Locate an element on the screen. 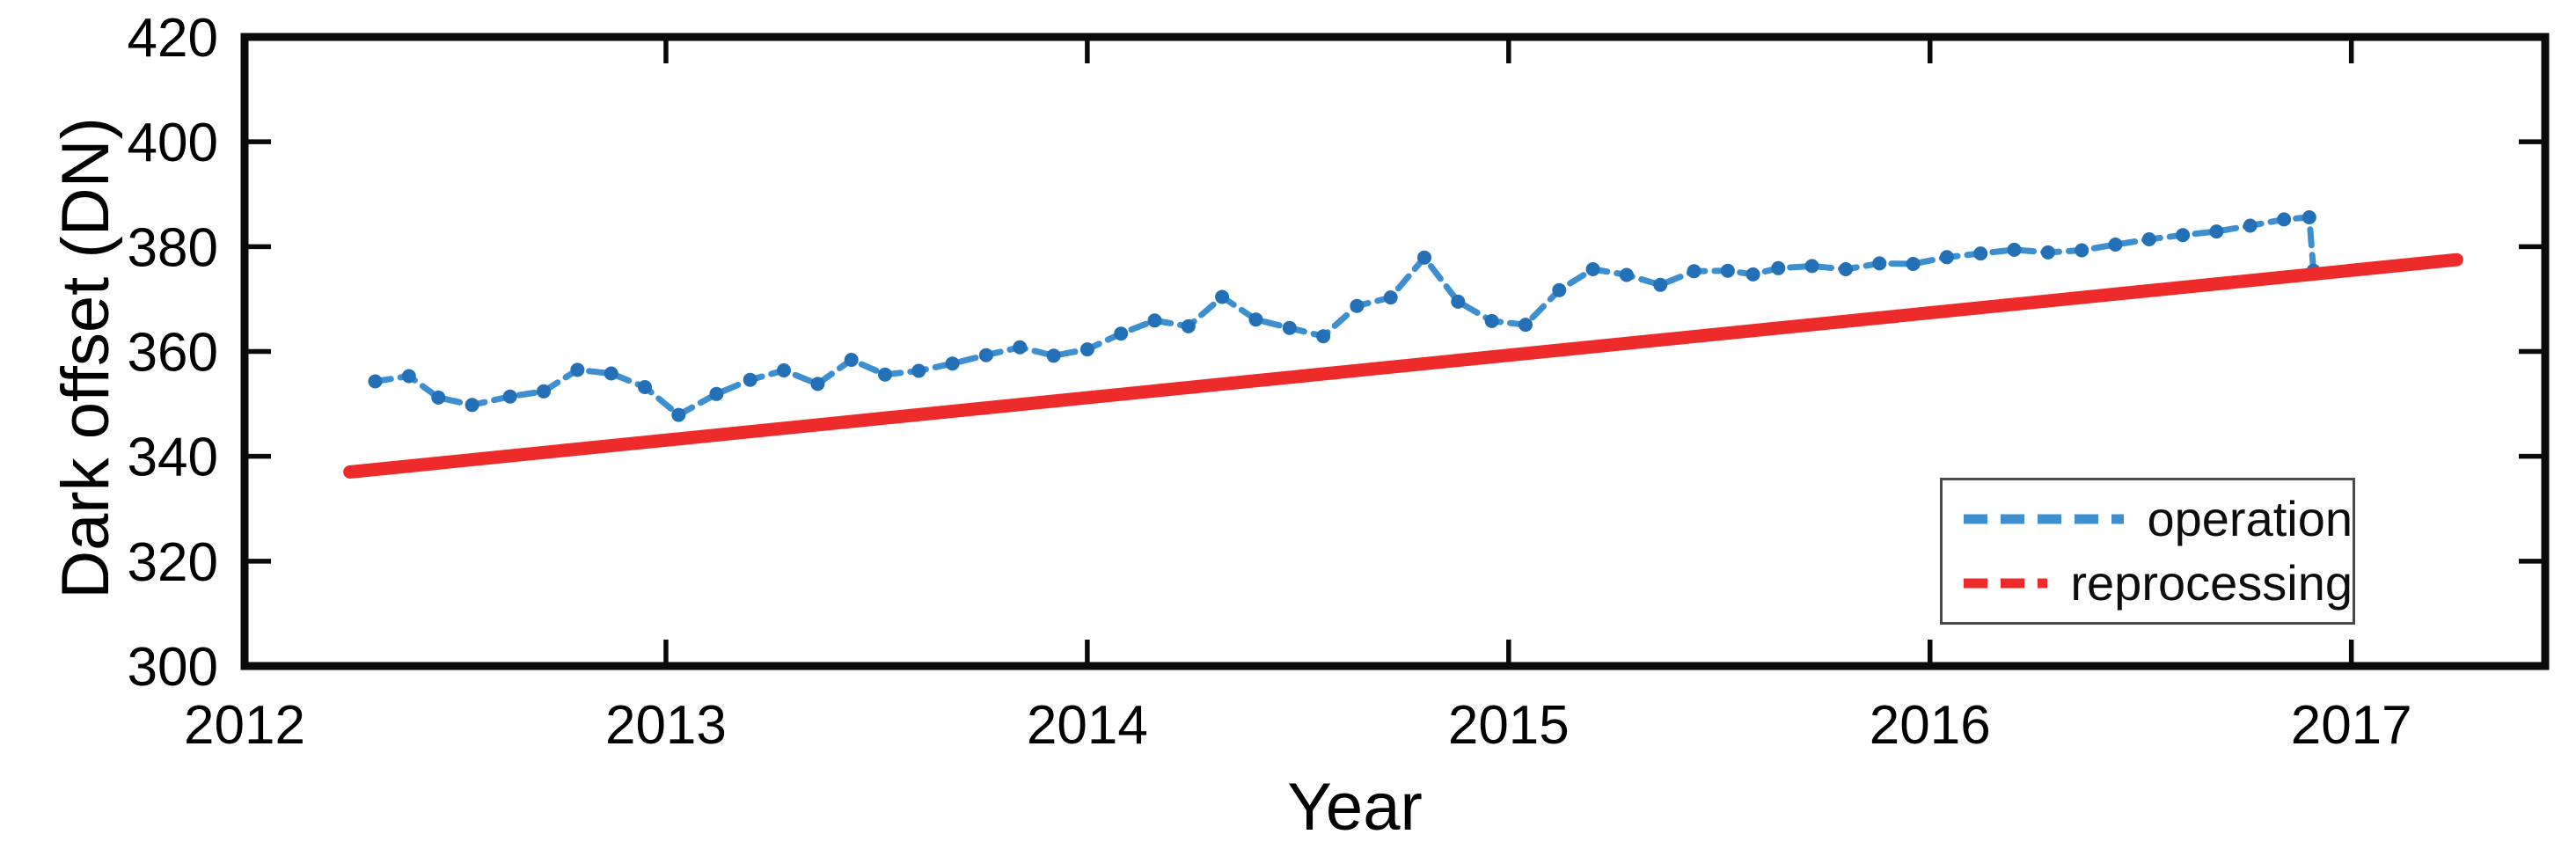  y-tick-label: 320 is located at coordinates (173, 562).